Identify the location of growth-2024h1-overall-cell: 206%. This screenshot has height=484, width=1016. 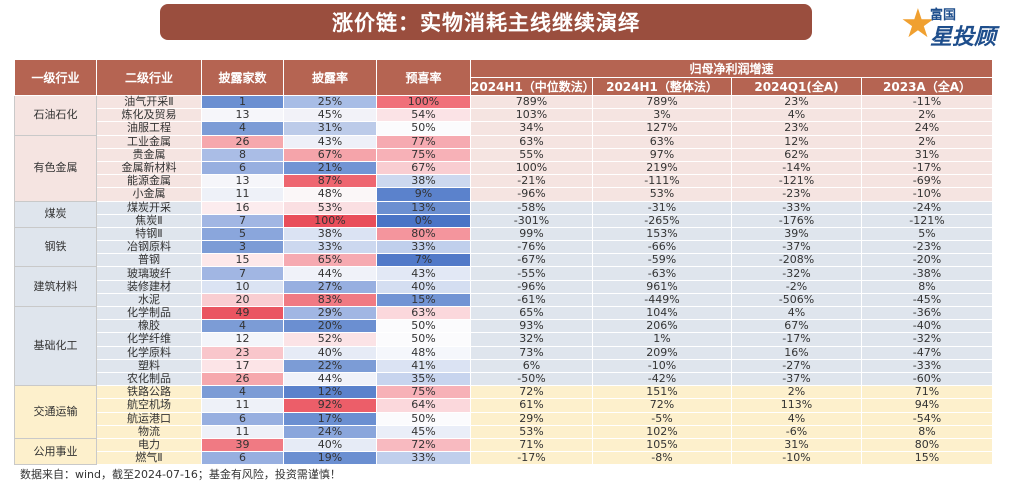
(662, 326).